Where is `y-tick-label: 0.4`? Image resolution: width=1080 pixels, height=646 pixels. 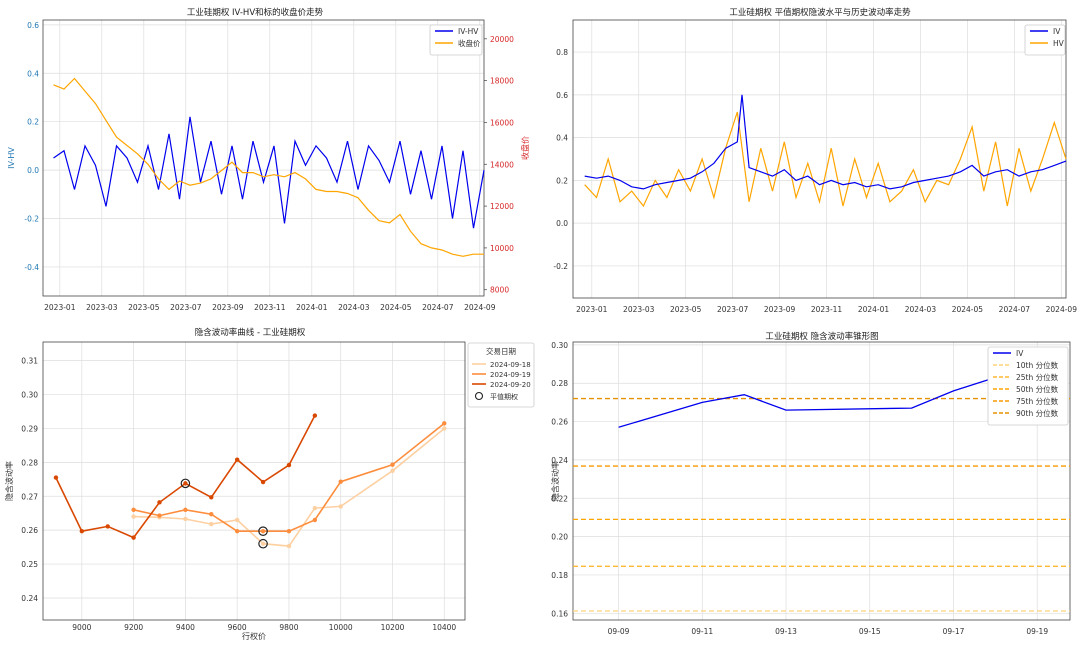
y-tick-label: 0.4 is located at coordinates (33, 73).